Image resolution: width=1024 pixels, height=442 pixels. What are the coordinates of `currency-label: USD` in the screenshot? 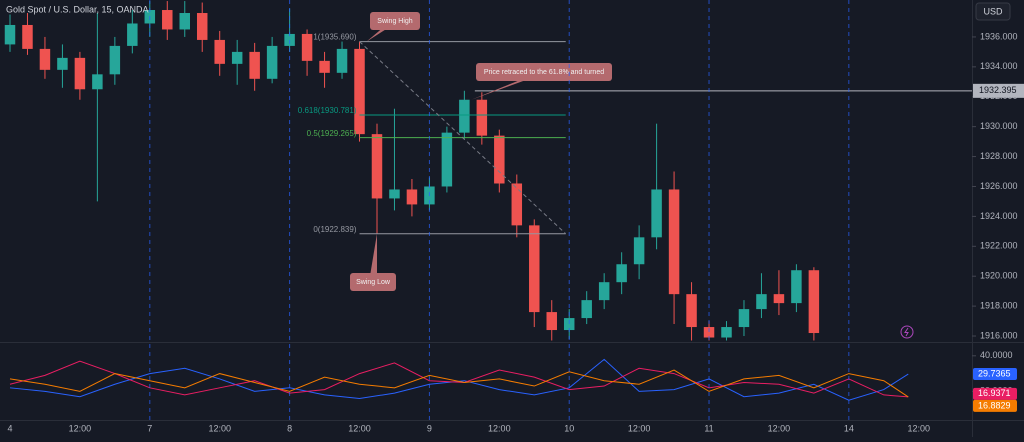 It's located at (993, 11).